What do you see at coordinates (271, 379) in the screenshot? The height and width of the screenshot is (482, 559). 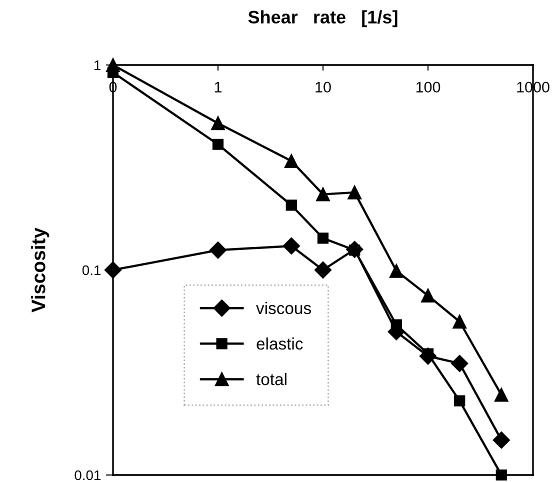 I see `legend-label: total` at bounding box center [271, 379].